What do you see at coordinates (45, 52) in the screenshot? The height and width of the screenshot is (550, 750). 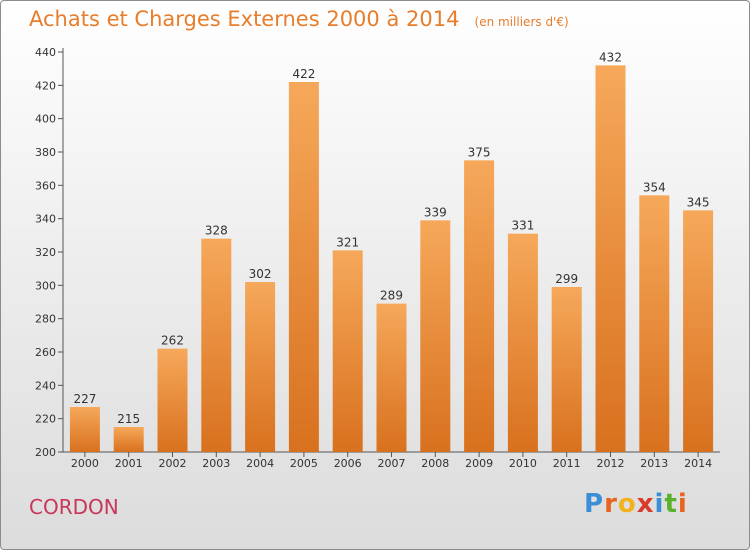 I see `y-tick-label: 440` at bounding box center [45, 52].